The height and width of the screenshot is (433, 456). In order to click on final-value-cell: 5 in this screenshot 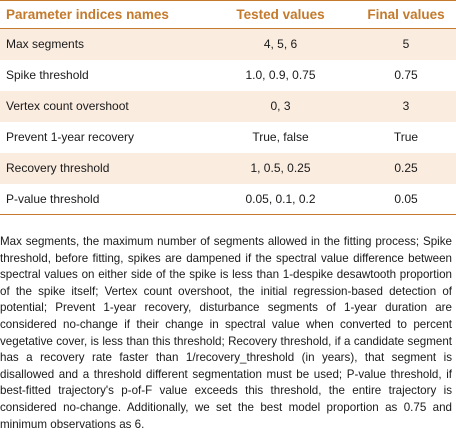, I will do `click(406, 44)`.